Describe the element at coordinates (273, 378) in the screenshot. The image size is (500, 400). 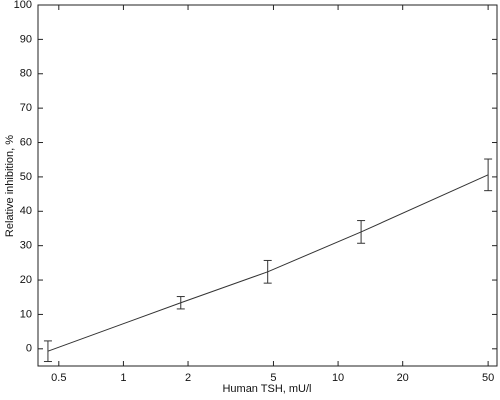
I see `x-tick-label: 5` at that location.